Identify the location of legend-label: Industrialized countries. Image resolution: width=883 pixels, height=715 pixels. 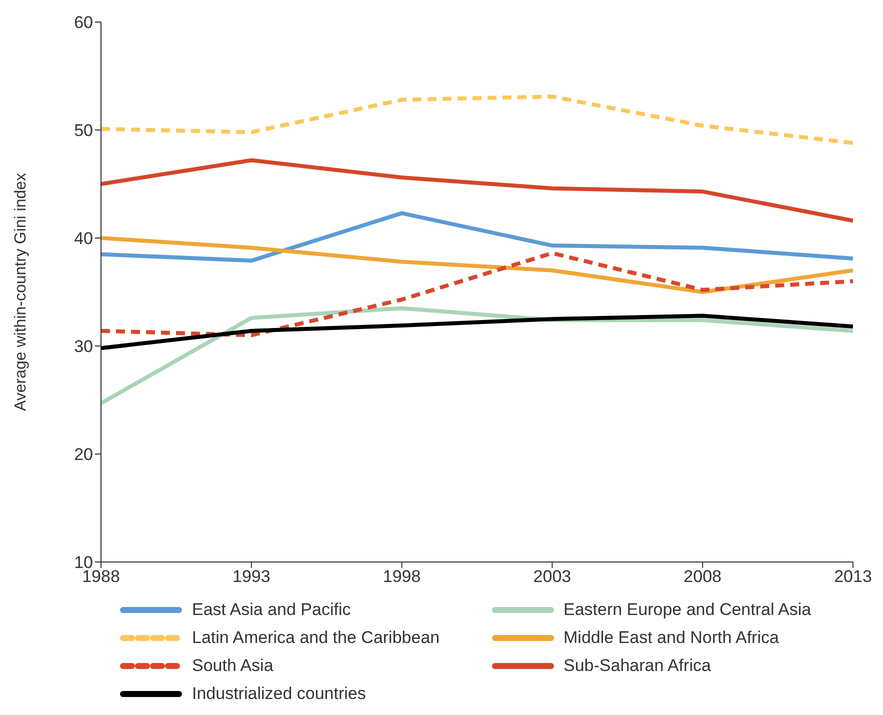
(279, 694).